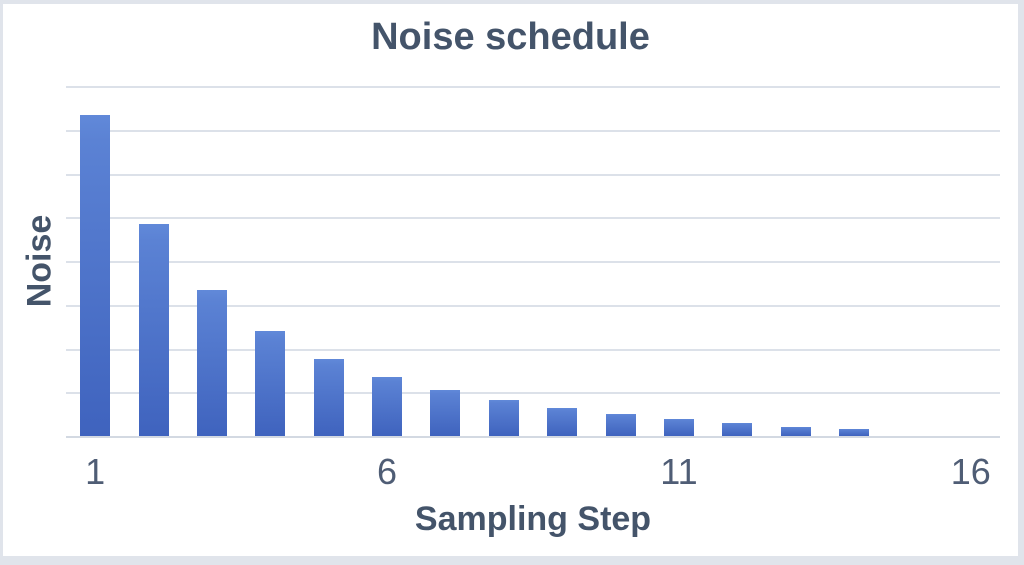  What do you see at coordinates (39, 261) in the screenshot?
I see `y-axis-title: Noise` at bounding box center [39, 261].